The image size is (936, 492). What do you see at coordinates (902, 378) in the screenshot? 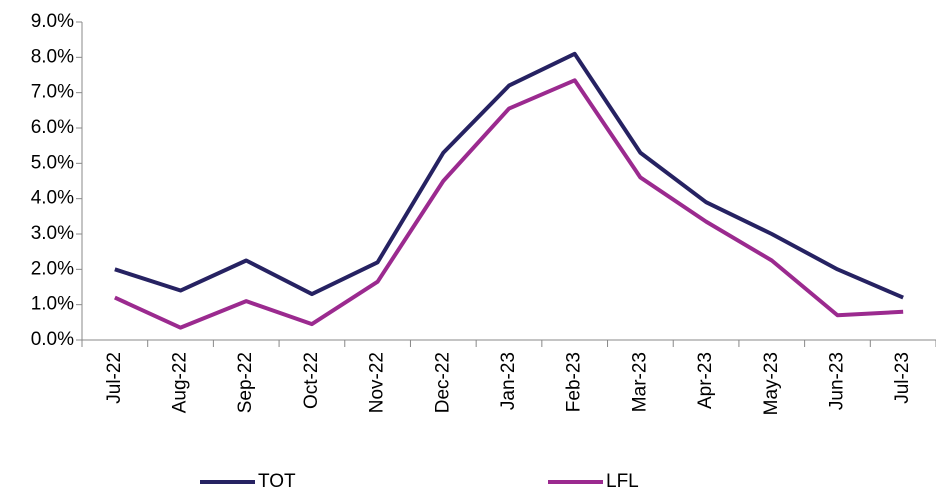
I see `x-tick-label: Jul-23` at bounding box center [902, 378].